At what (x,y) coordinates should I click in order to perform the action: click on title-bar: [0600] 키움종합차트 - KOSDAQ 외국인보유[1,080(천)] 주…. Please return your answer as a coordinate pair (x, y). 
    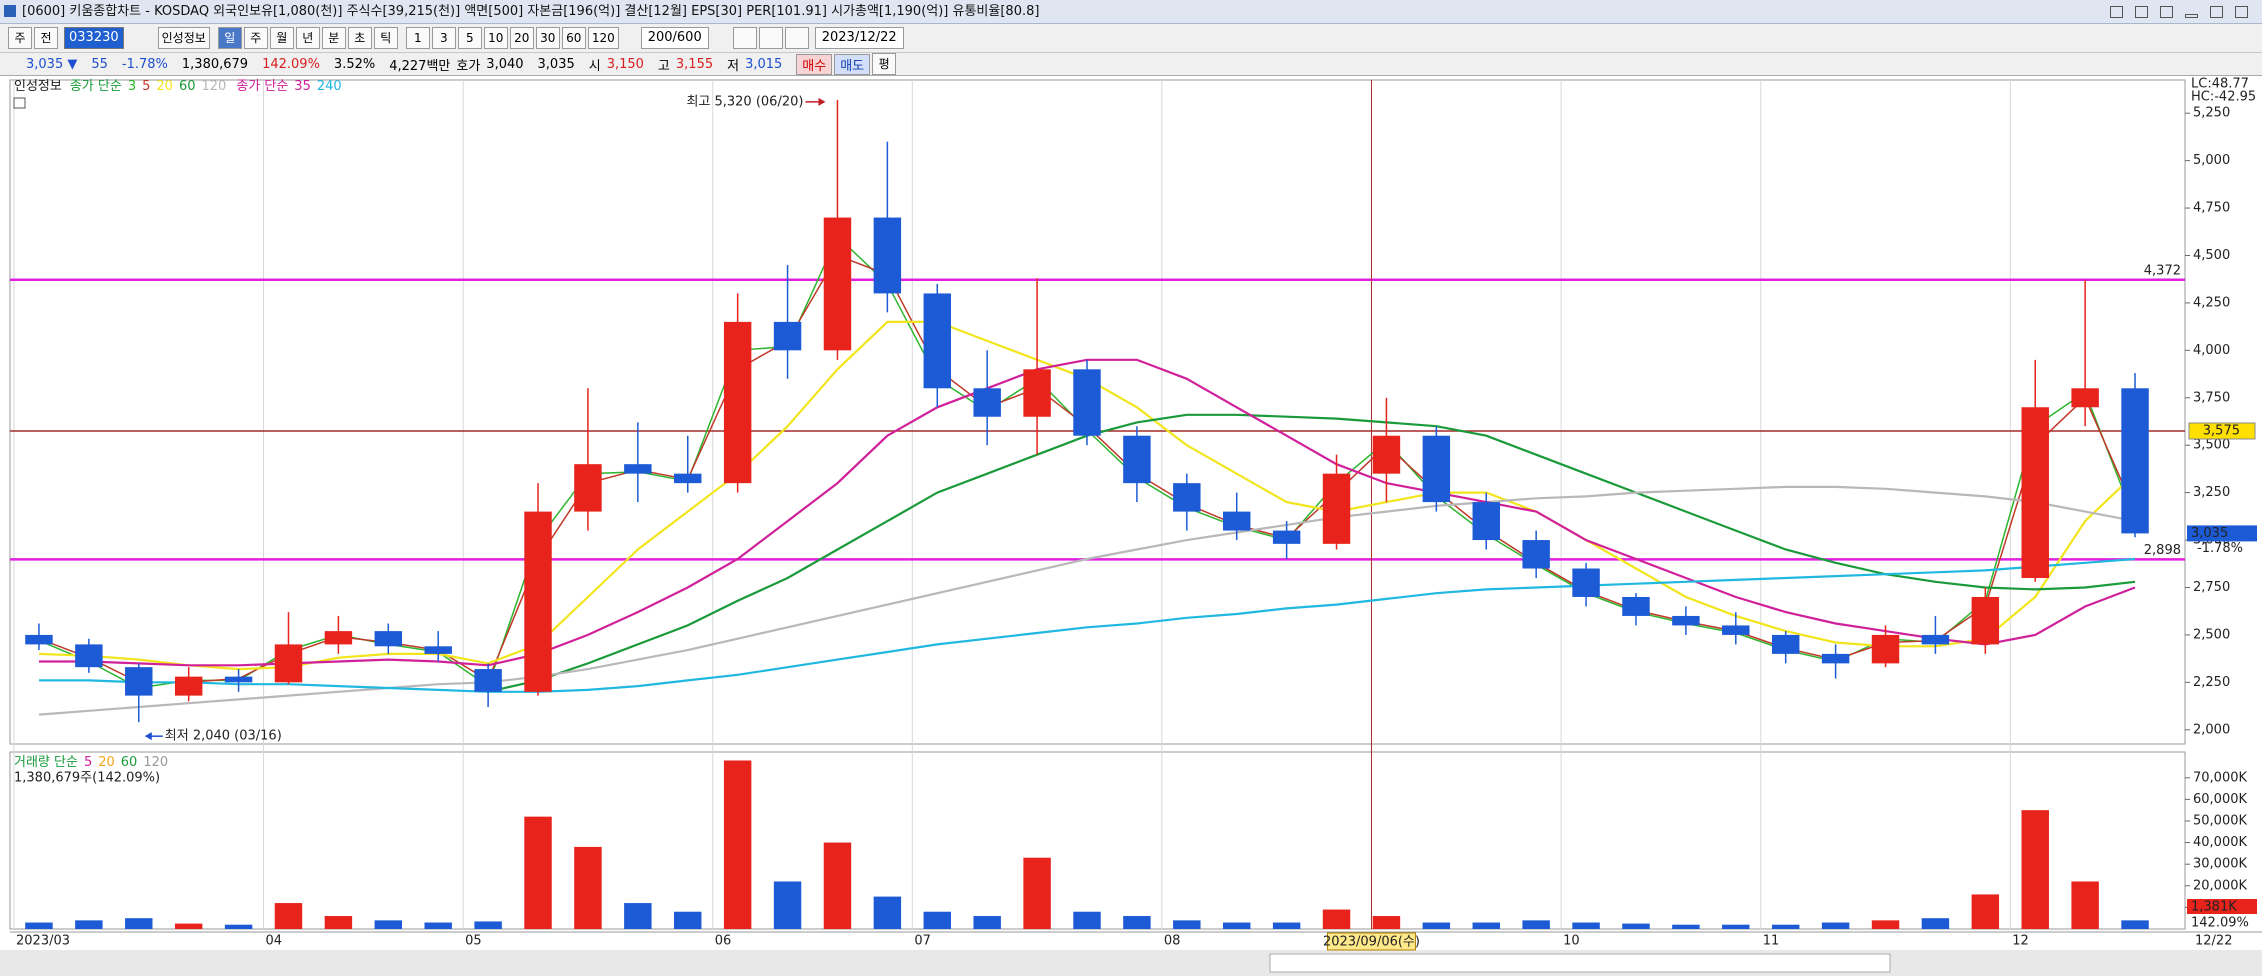
    Looking at the image, I should click on (1131, 12).